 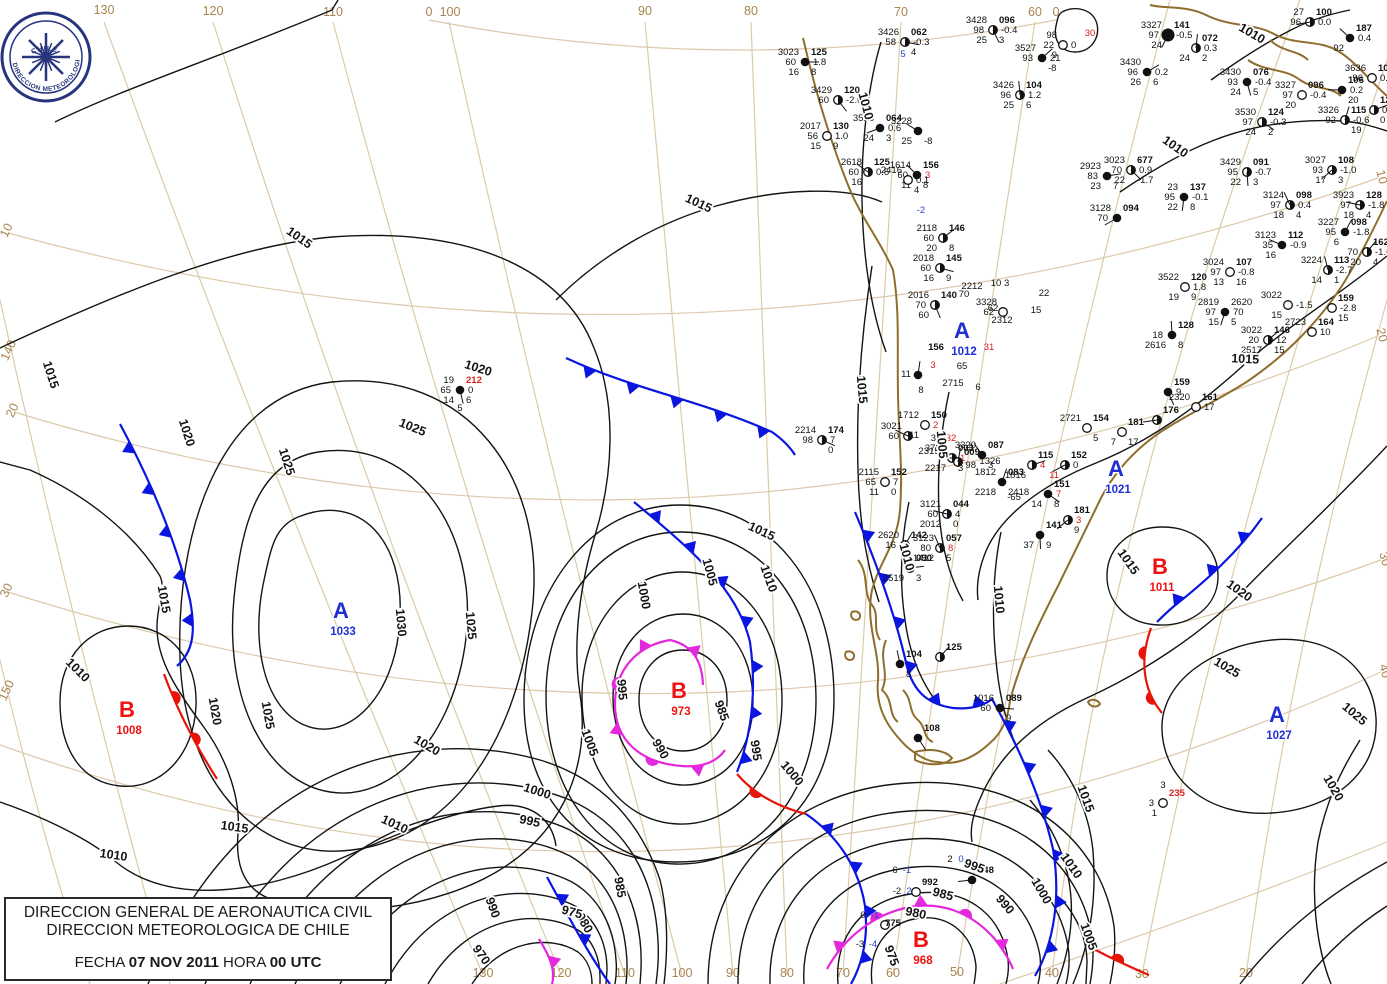 I want to click on svg-text: 1, so click(x=962, y=458).